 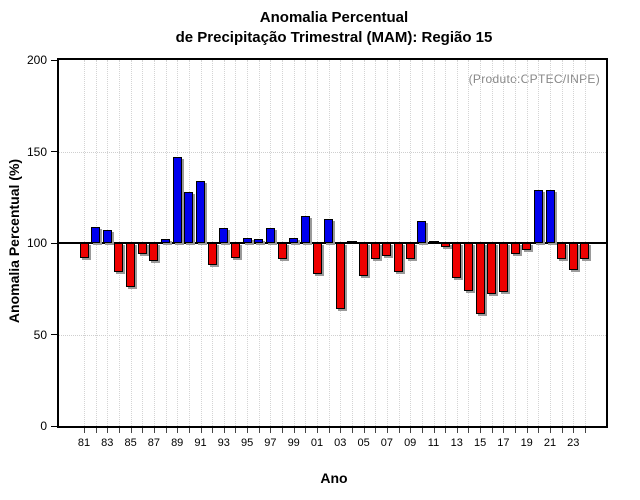 I want to click on x-tick-label-07: 07, so click(x=387, y=443).